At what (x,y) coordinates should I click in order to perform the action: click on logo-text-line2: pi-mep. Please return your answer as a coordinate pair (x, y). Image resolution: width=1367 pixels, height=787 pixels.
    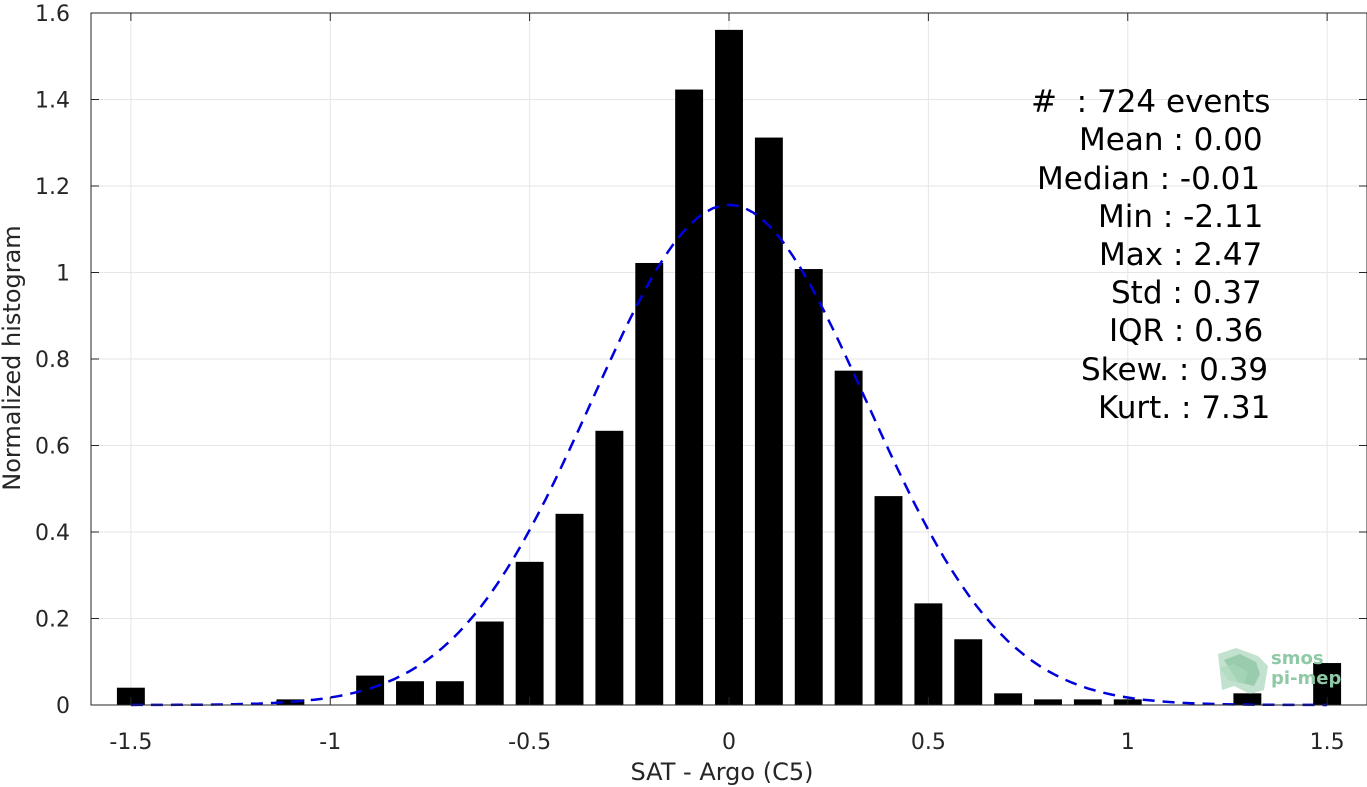
    Looking at the image, I should click on (1306, 678).